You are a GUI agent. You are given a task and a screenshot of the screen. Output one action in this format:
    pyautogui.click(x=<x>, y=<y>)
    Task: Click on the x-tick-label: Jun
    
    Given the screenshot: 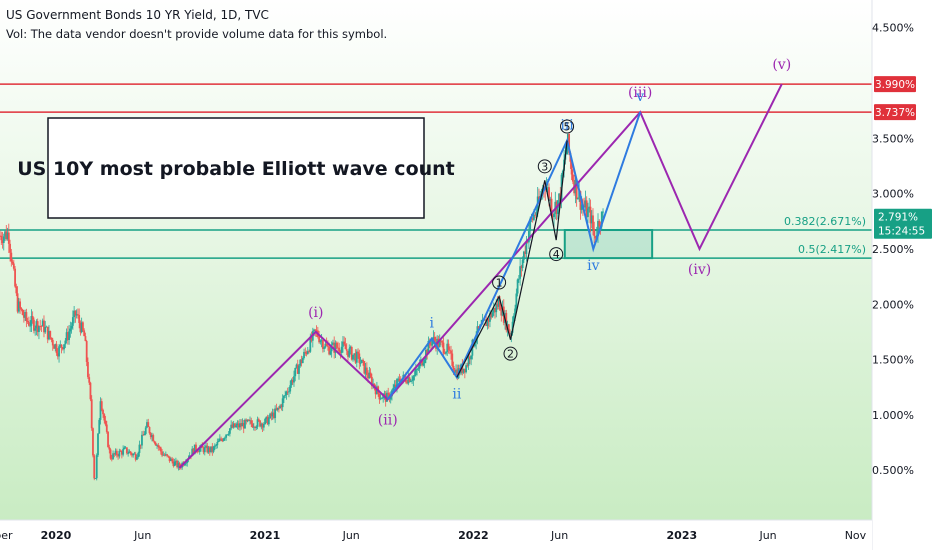 What is the action you would take?
    pyautogui.click(x=559, y=535)
    